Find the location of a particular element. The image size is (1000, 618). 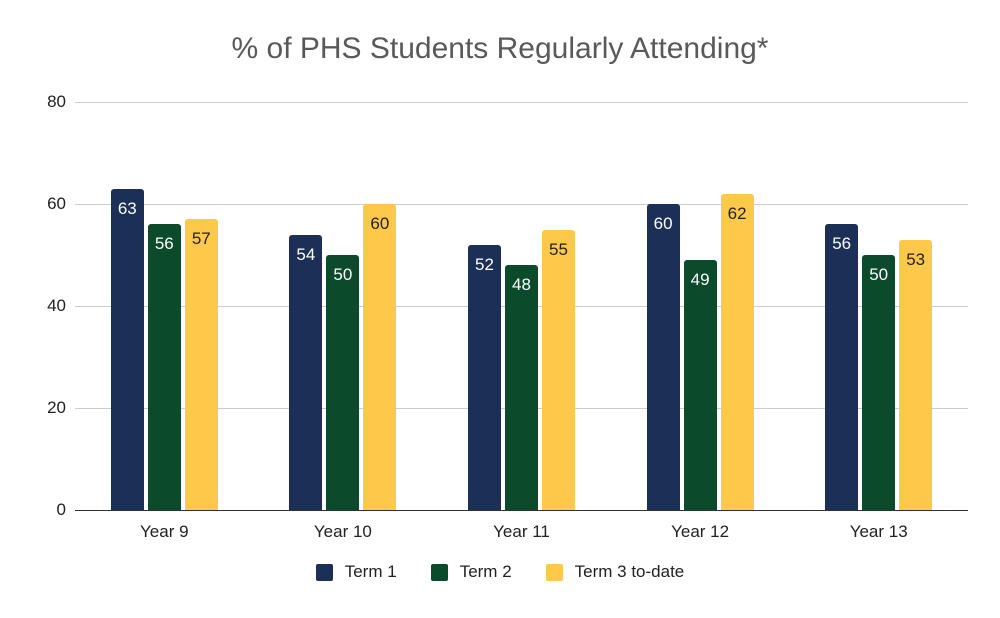

y-tick-label: 40 is located at coordinates (56, 305).